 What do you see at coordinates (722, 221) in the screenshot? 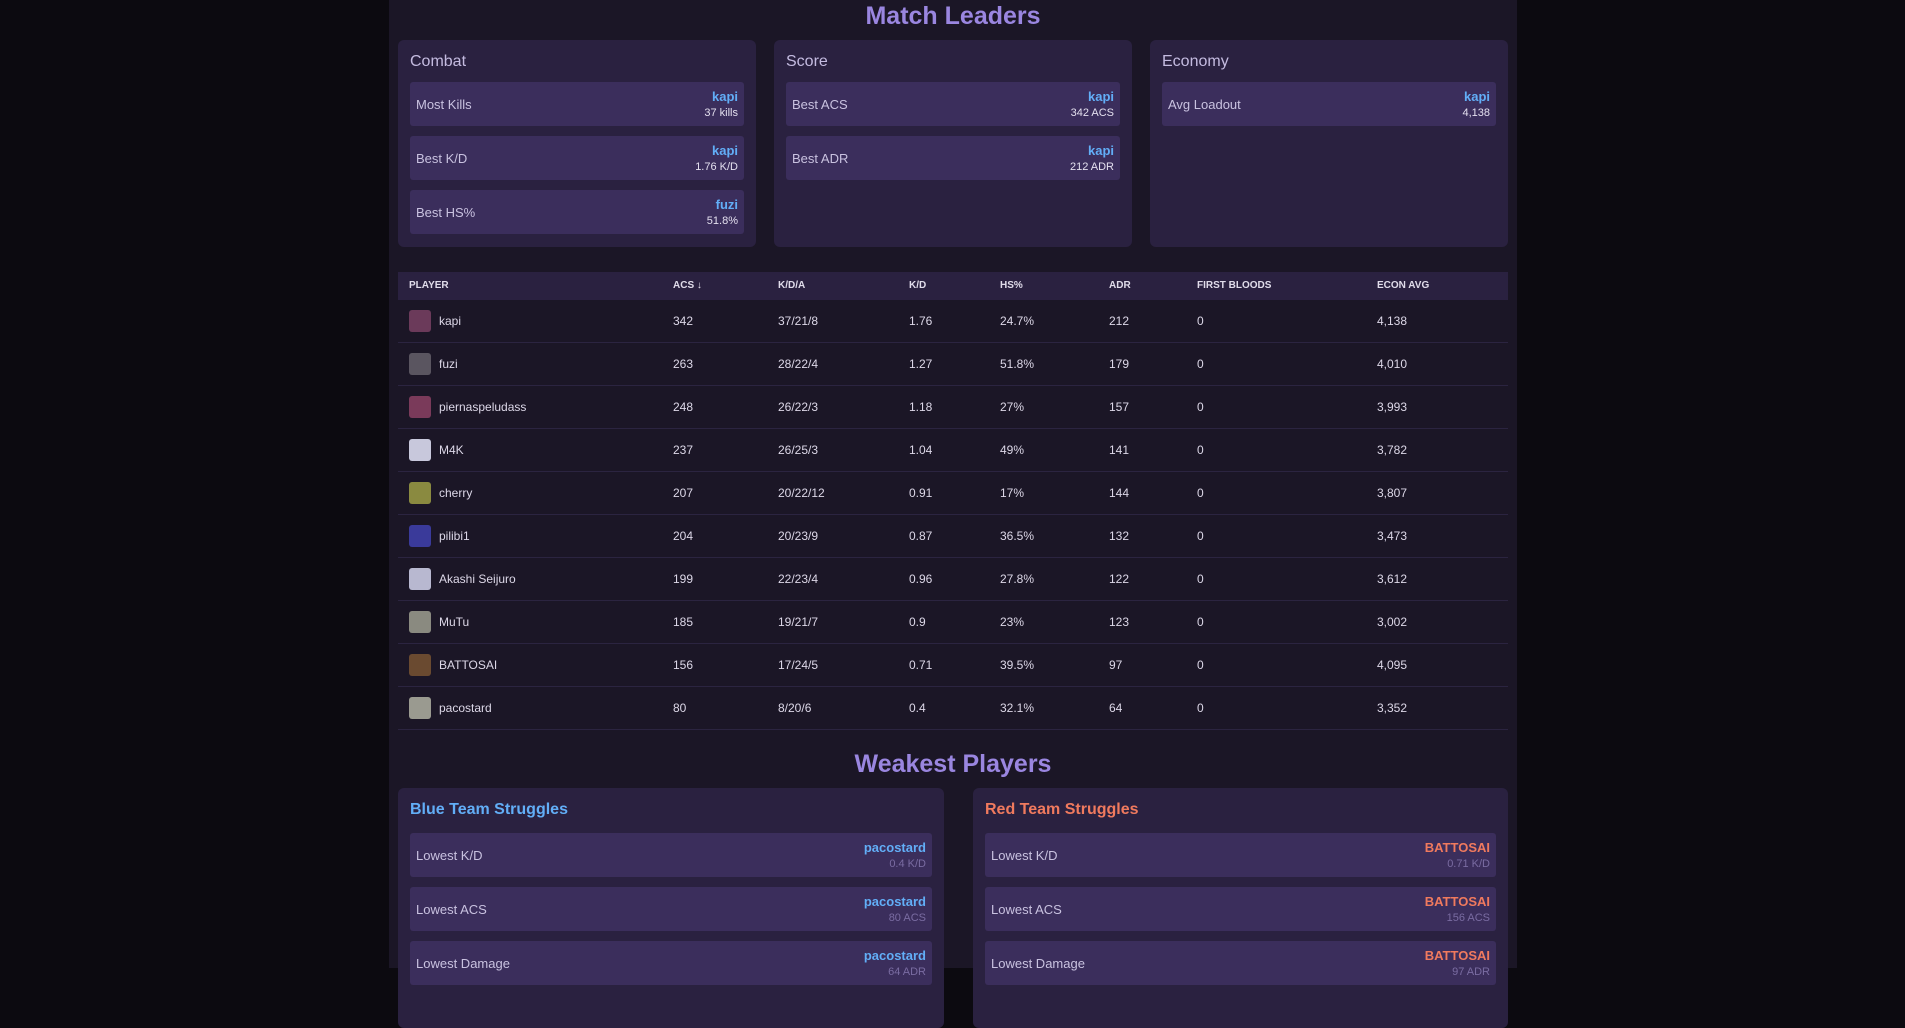
I see `stat-value: 51.8%` at bounding box center [722, 221].